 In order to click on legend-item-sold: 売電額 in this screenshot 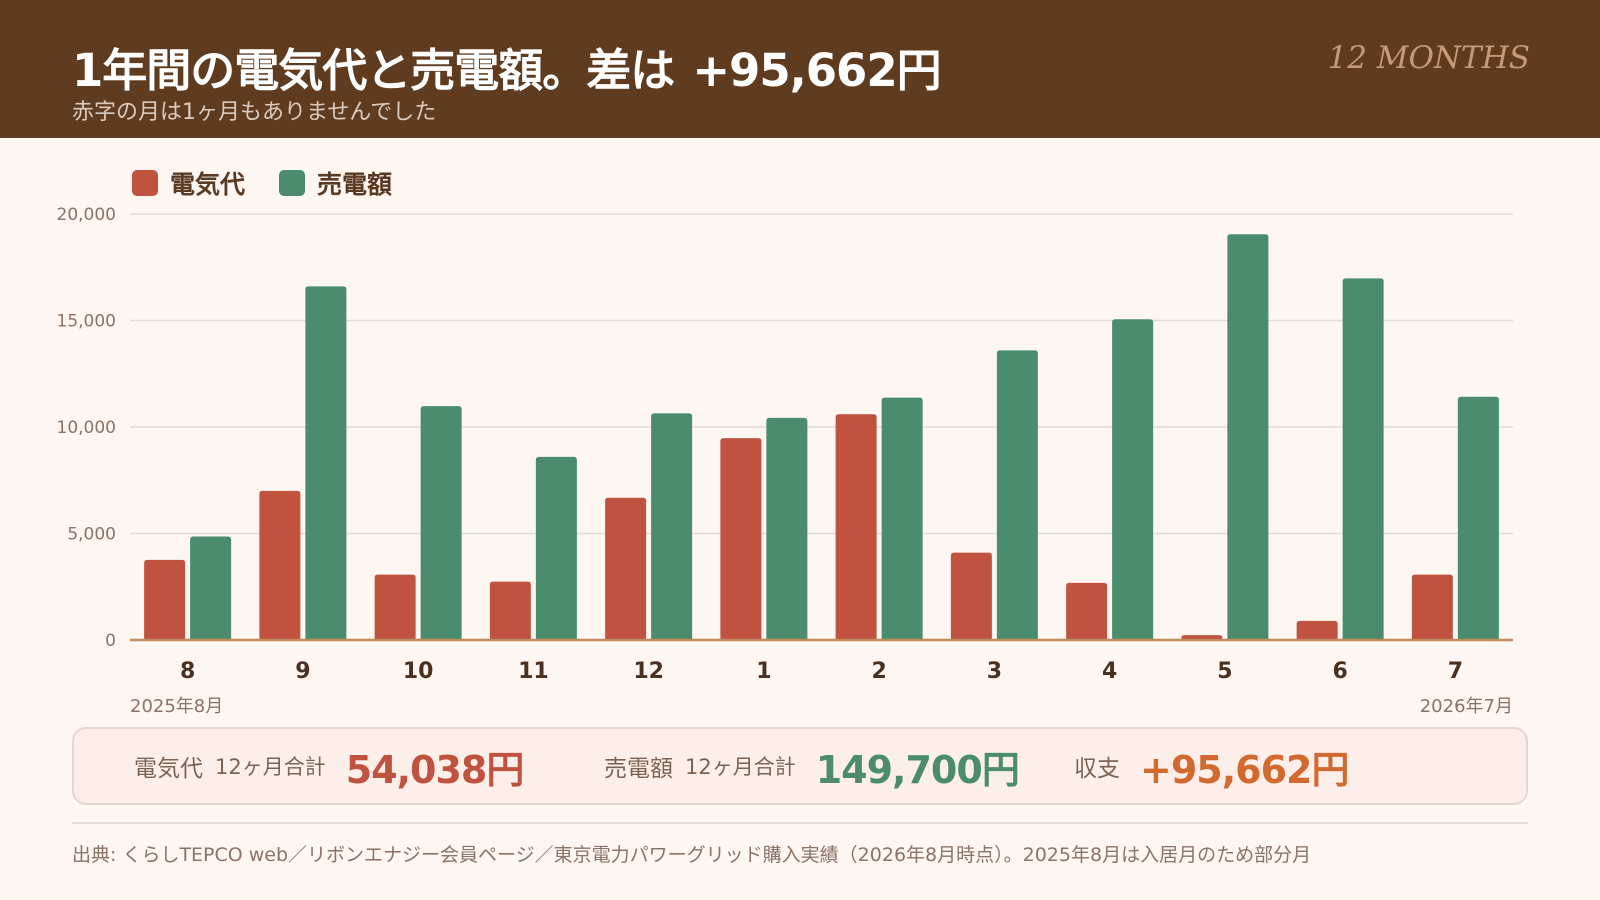, I will do `click(335, 183)`.